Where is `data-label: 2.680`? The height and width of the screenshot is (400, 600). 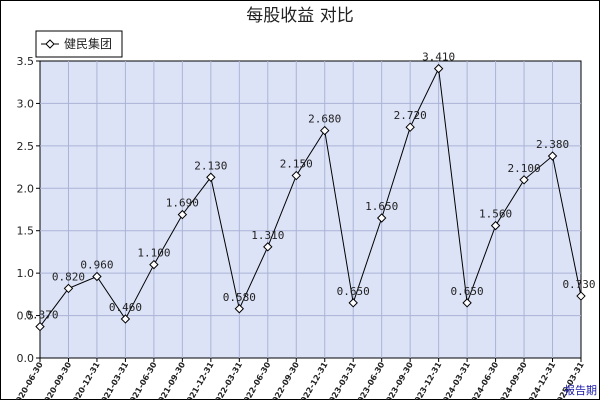 data-label: 2.680 is located at coordinates (324, 119).